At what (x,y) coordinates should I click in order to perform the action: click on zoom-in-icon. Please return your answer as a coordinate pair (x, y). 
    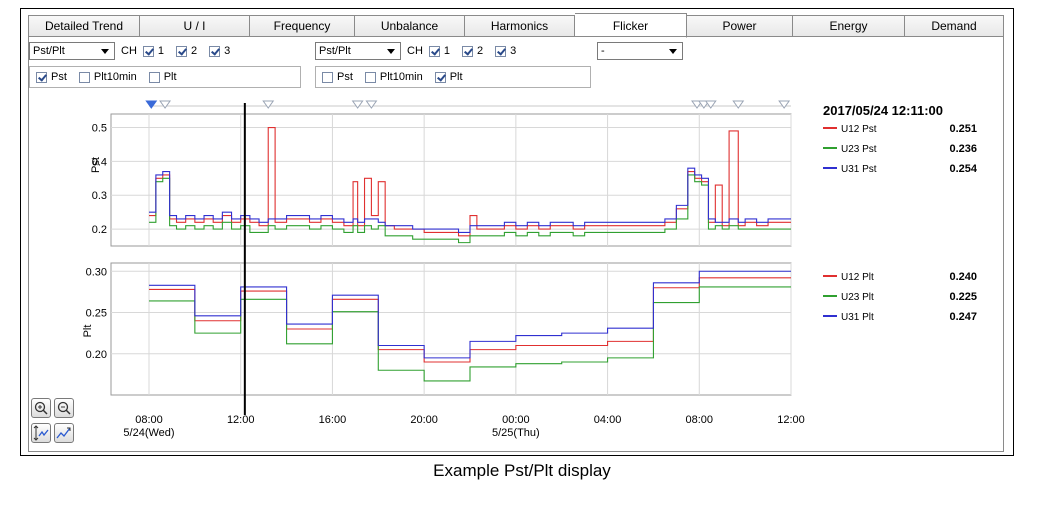
    Looking at the image, I should click on (41, 408).